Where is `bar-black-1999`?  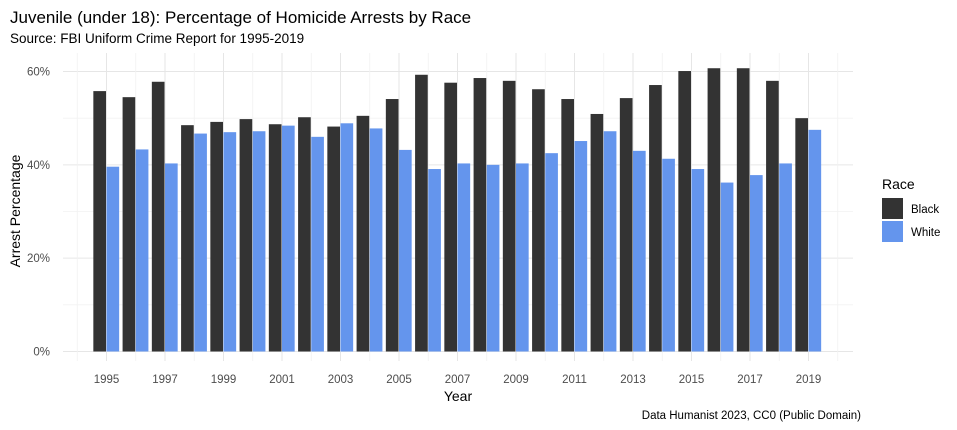
bar-black-1999 is located at coordinates (216, 236).